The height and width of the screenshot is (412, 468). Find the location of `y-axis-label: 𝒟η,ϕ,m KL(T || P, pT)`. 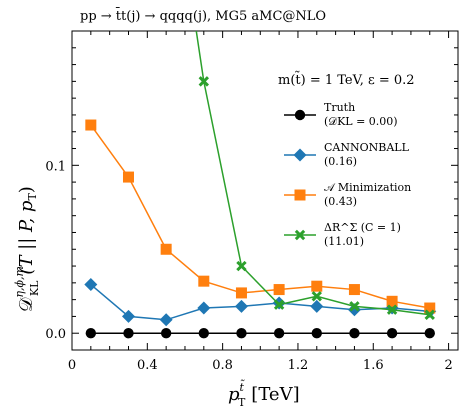

y-axis-label: 𝒟η,ϕ,m KL(T || P, pT) is located at coordinates (27, 249).